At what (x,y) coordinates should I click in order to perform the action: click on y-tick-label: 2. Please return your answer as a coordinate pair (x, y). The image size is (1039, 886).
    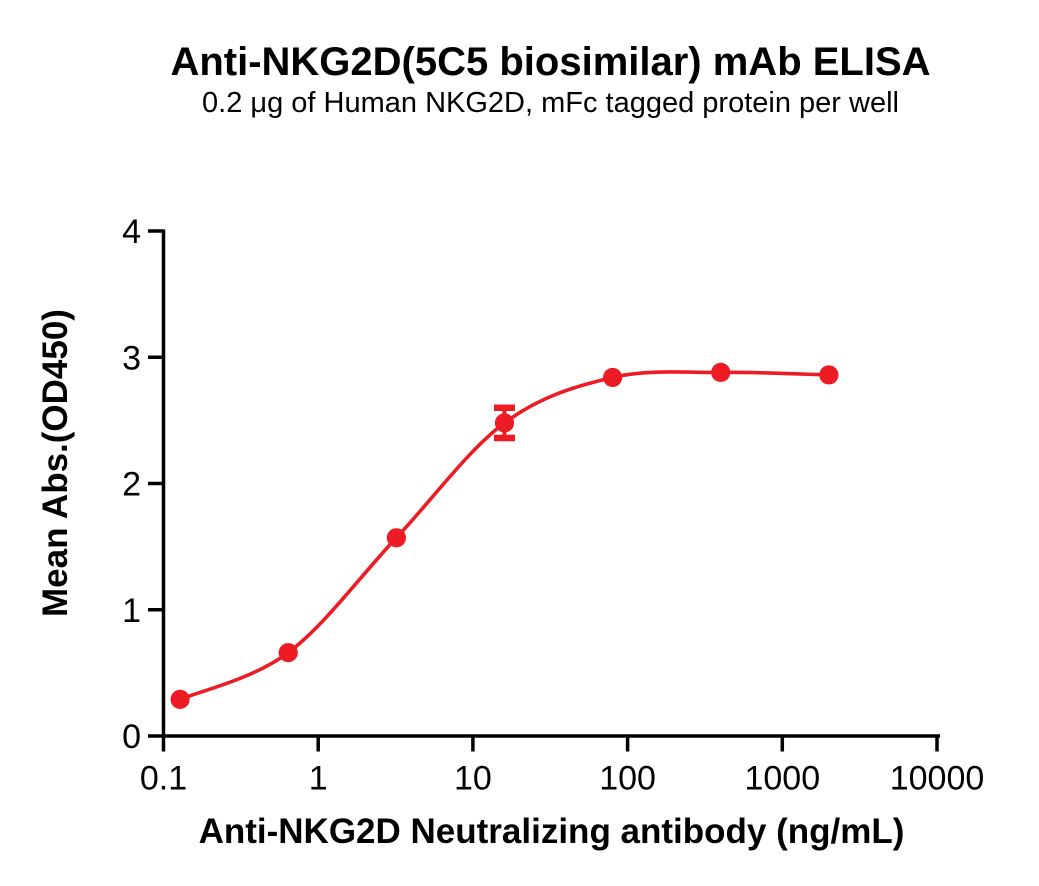
    Looking at the image, I should click on (131, 485).